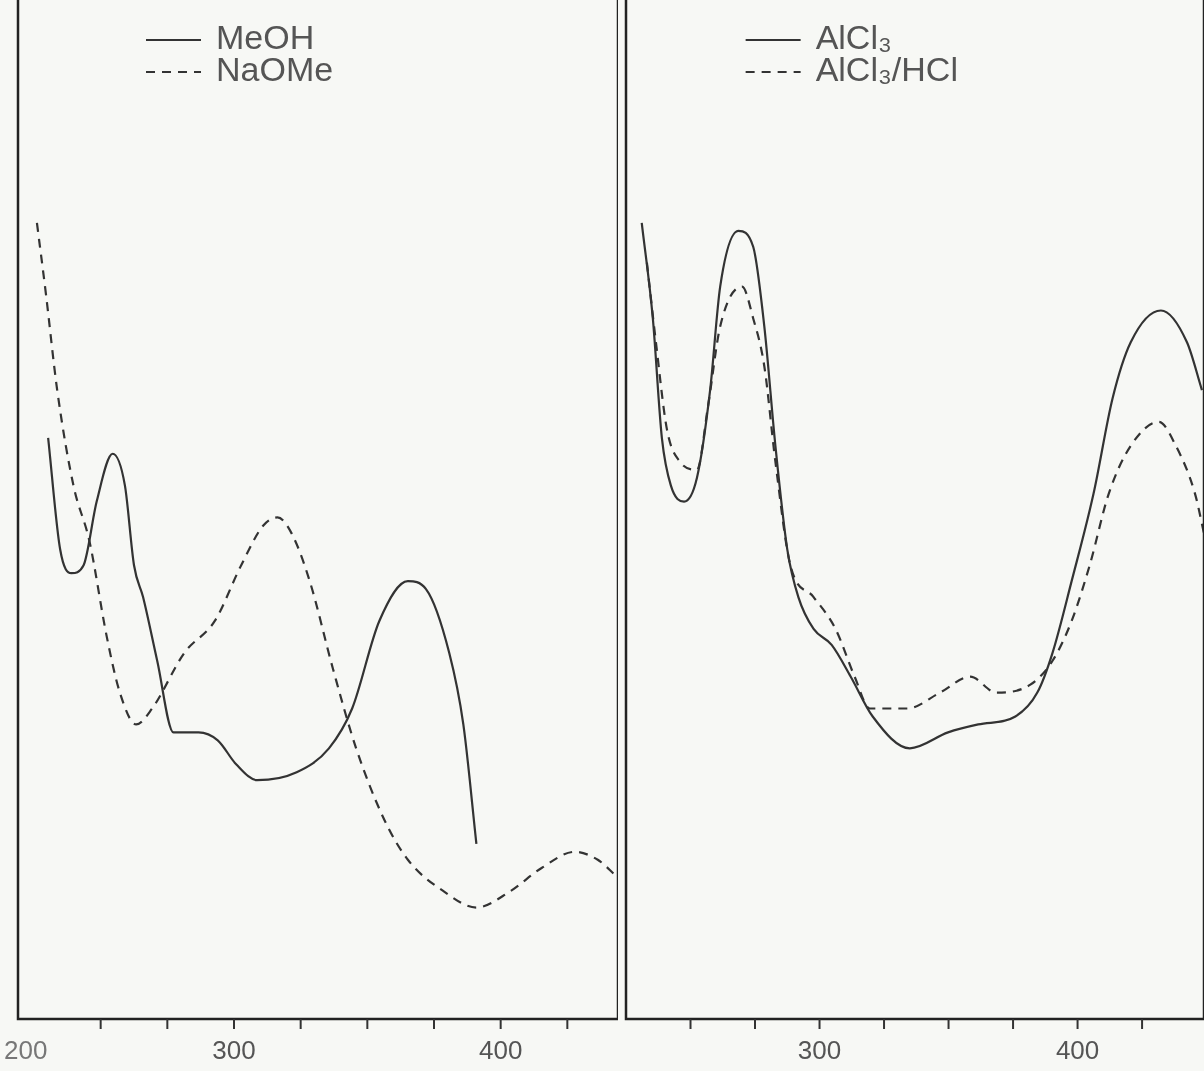 The height and width of the screenshot is (1071, 1204). I want to click on legend-label: AlCl₃, so click(853, 37).